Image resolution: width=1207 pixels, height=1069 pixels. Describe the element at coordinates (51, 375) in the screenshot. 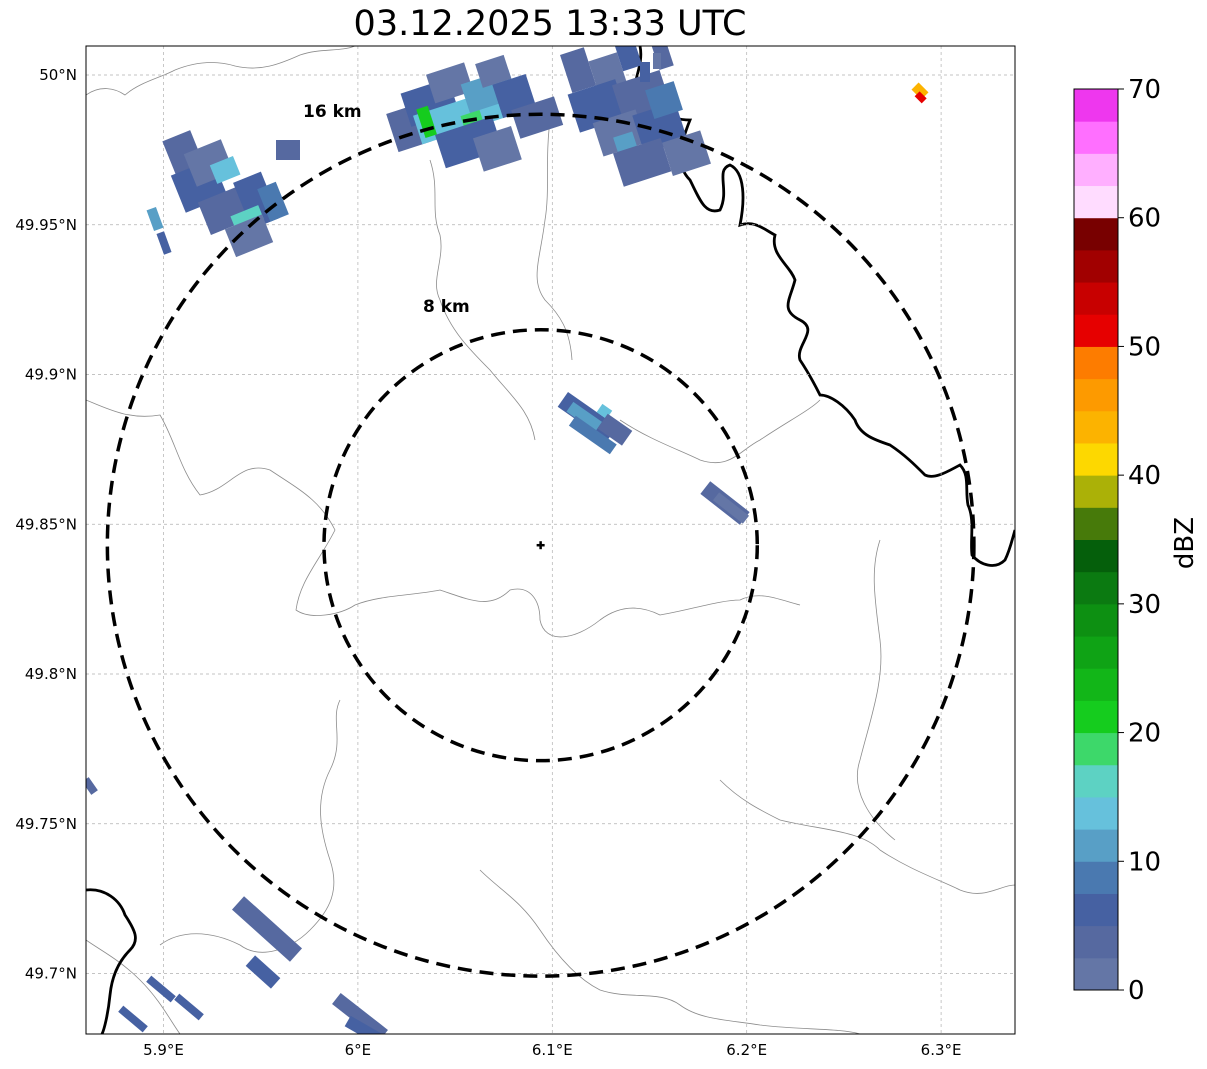

I see `lat-tick-label: 49.9°N` at that location.